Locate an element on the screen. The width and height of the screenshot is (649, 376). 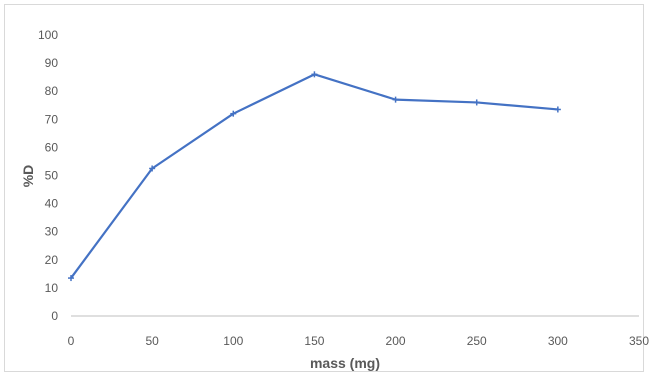
x-tick-label: 200 is located at coordinates (396, 341).